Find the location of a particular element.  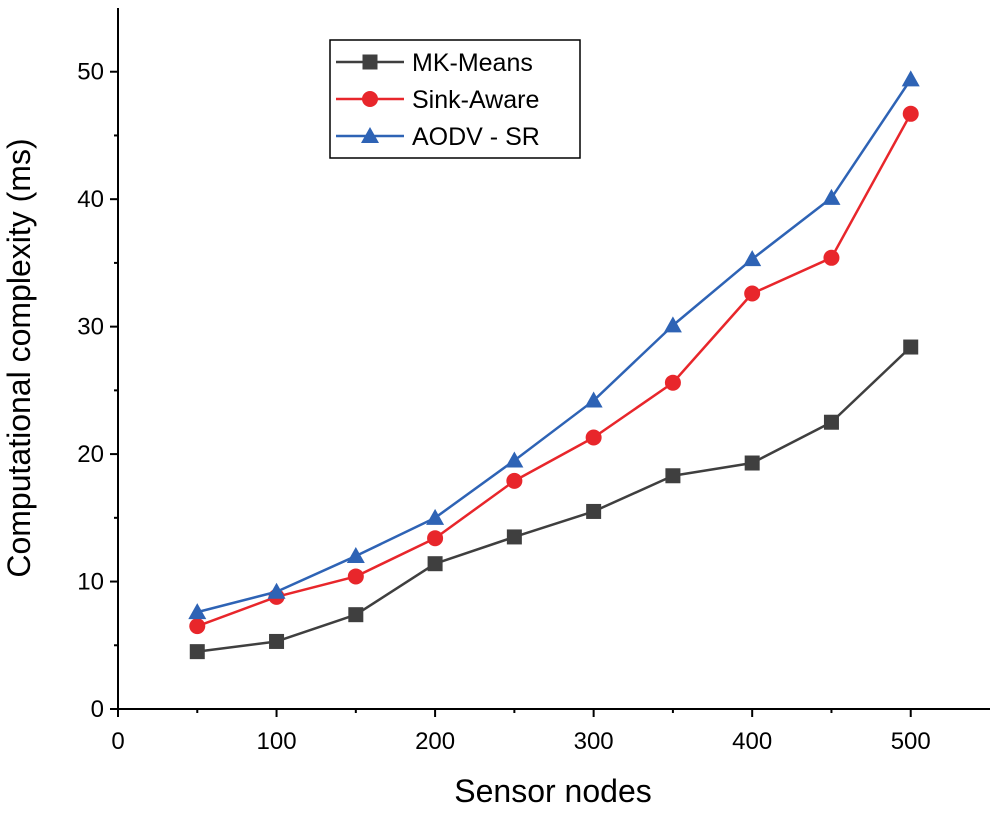

legend-label-sink-aware: Sink-Aware is located at coordinates (475, 100).